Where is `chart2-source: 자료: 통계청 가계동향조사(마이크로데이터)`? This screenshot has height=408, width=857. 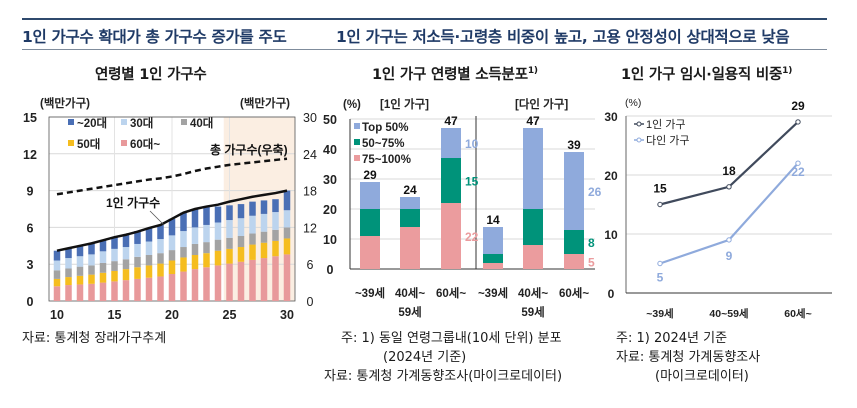 chart2-source: 자료: 통계청 가계동향조사(마이크로데이터) is located at coordinates (443, 376).